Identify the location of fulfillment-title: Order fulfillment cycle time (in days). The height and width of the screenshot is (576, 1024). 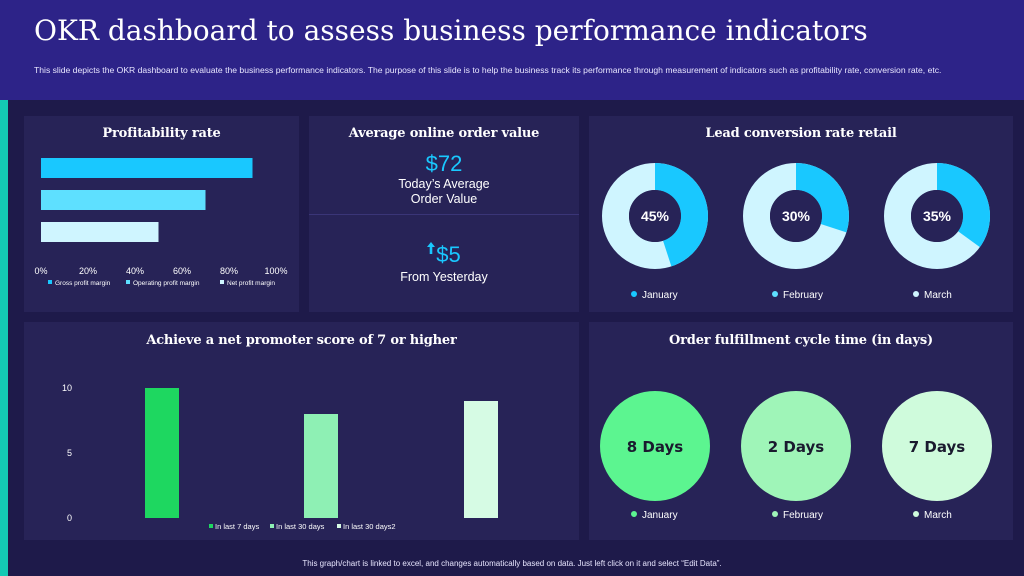
(801, 340).